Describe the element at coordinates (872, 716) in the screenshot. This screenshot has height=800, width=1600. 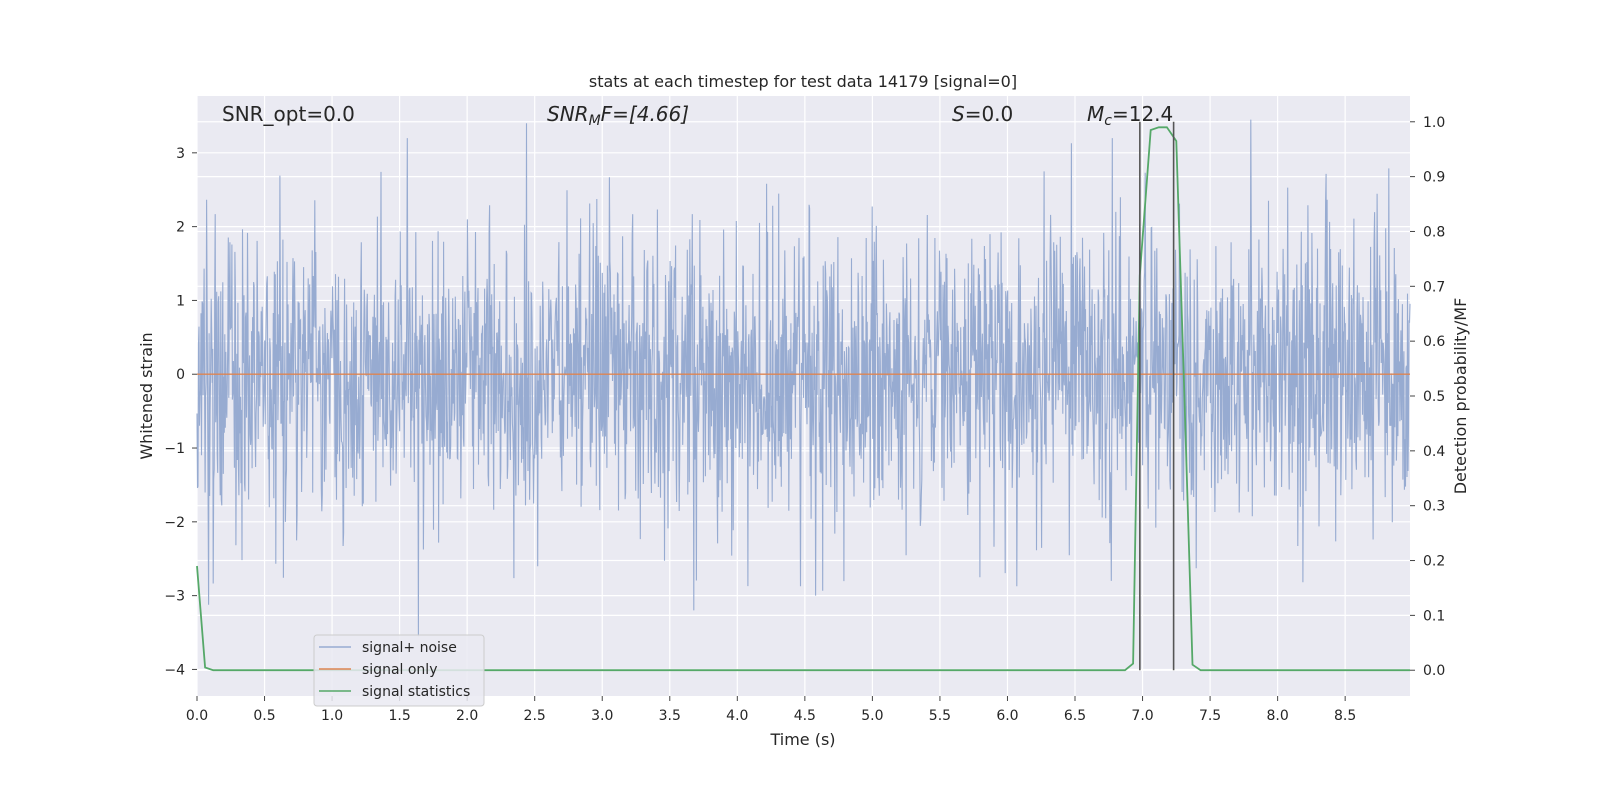
I see `x-tick-label: 5.0` at that location.